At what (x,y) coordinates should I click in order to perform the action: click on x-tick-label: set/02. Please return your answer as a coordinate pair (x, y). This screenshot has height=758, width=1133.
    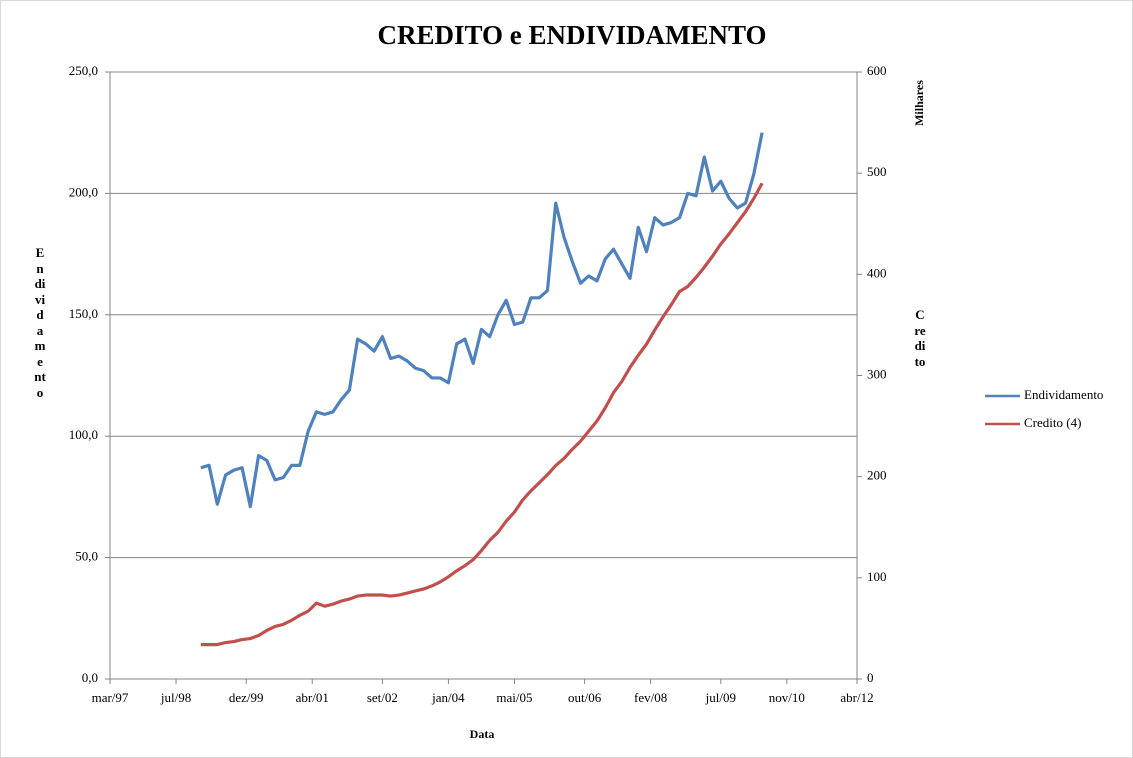
    Looking at the image, I should click on (382, 697).